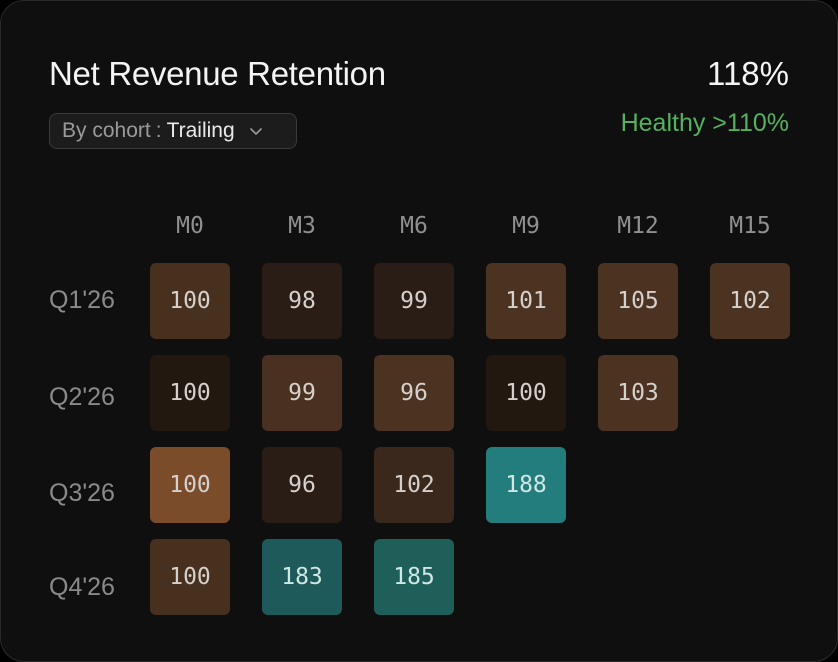 This screenshot has width=838, height=662. Describe the element at coordinates (82, 587) in the screenshot. I see `row-header: Q4'26` at that location.